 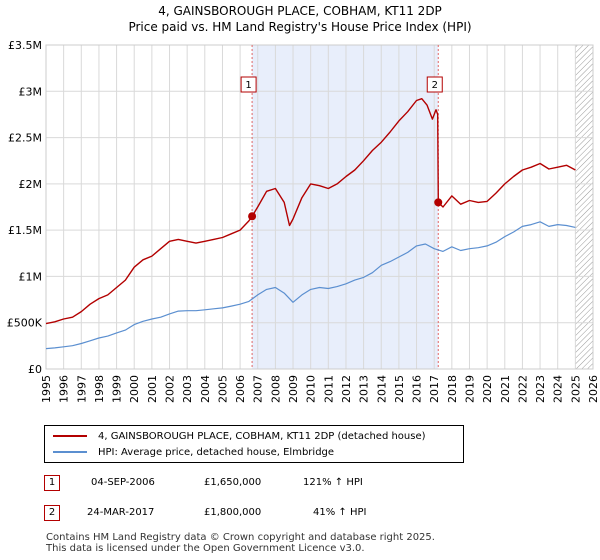 I want to click on x-tick-label: 2014, so click(x=381, y=389).